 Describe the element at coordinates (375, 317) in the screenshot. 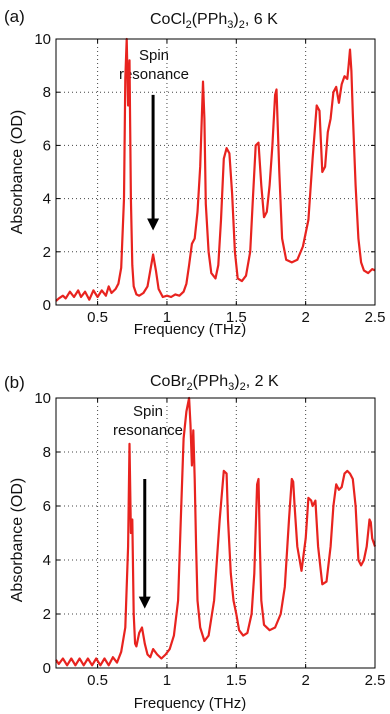

I see `panel-a-xtick-label-4: 2.5` at that location.